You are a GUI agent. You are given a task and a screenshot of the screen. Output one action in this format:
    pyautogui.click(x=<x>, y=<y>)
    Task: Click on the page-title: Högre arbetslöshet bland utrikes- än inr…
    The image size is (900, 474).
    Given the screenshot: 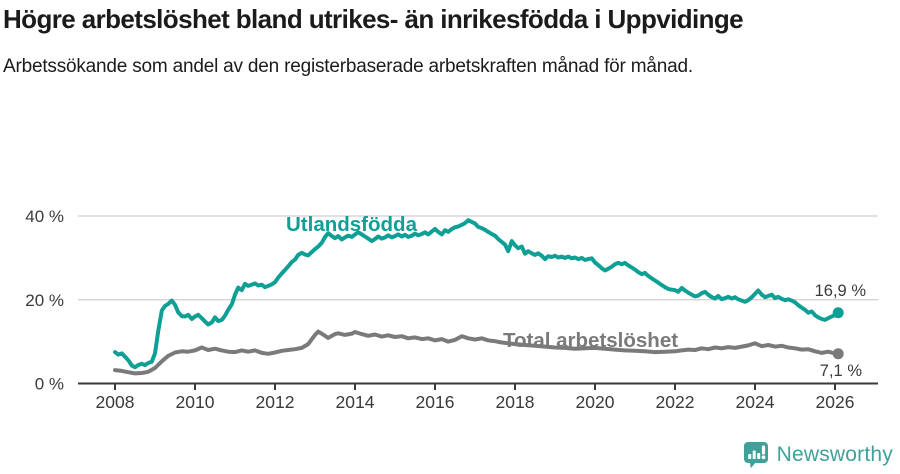 What is the action you would take?
    pyautogui.click(x=373, y=19)
    